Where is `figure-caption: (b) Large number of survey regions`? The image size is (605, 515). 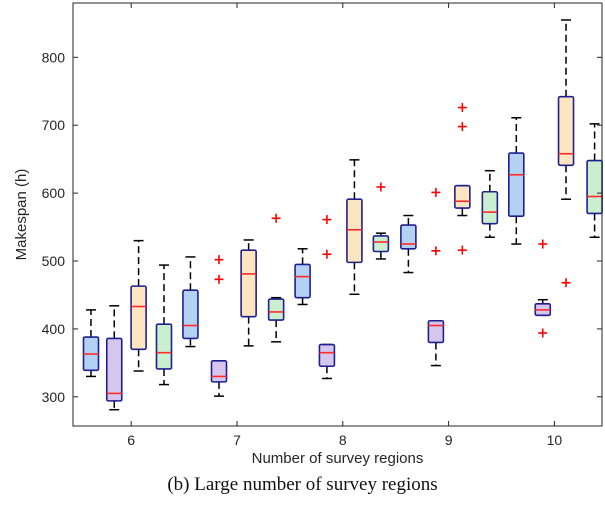
figure-caption: (b) Large number of survey regions is located at coordinates (302, 484).